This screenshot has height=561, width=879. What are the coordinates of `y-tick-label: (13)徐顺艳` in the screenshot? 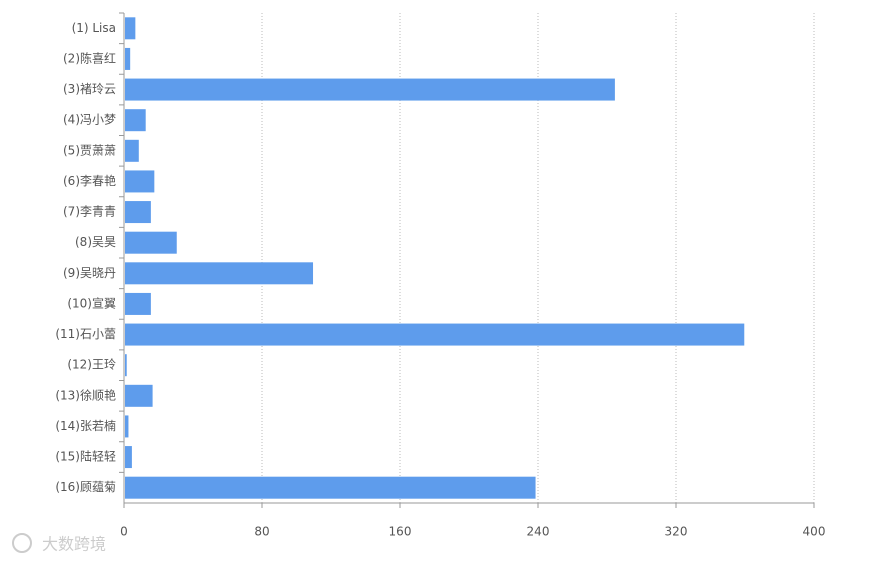 It's located at (85, 394).